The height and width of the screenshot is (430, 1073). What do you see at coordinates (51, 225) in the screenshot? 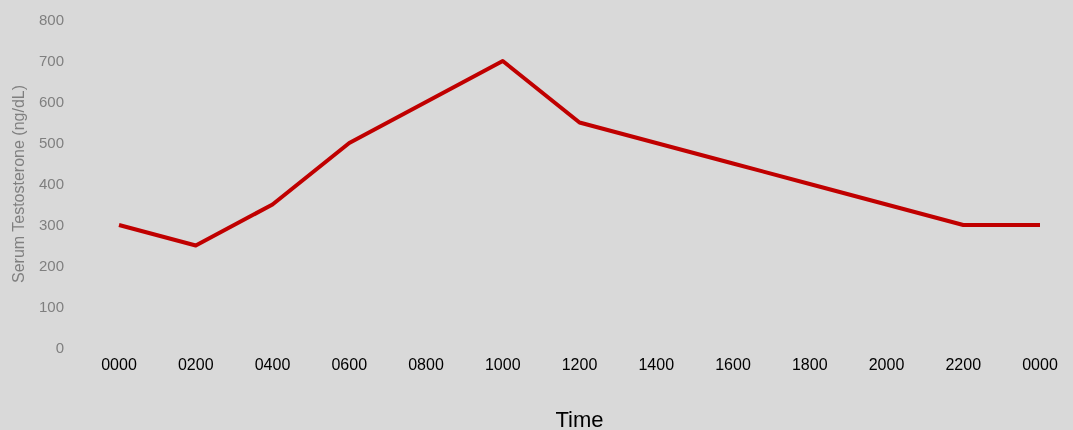
I see `y-tick-label: 300` at bounding box center [51, 225].